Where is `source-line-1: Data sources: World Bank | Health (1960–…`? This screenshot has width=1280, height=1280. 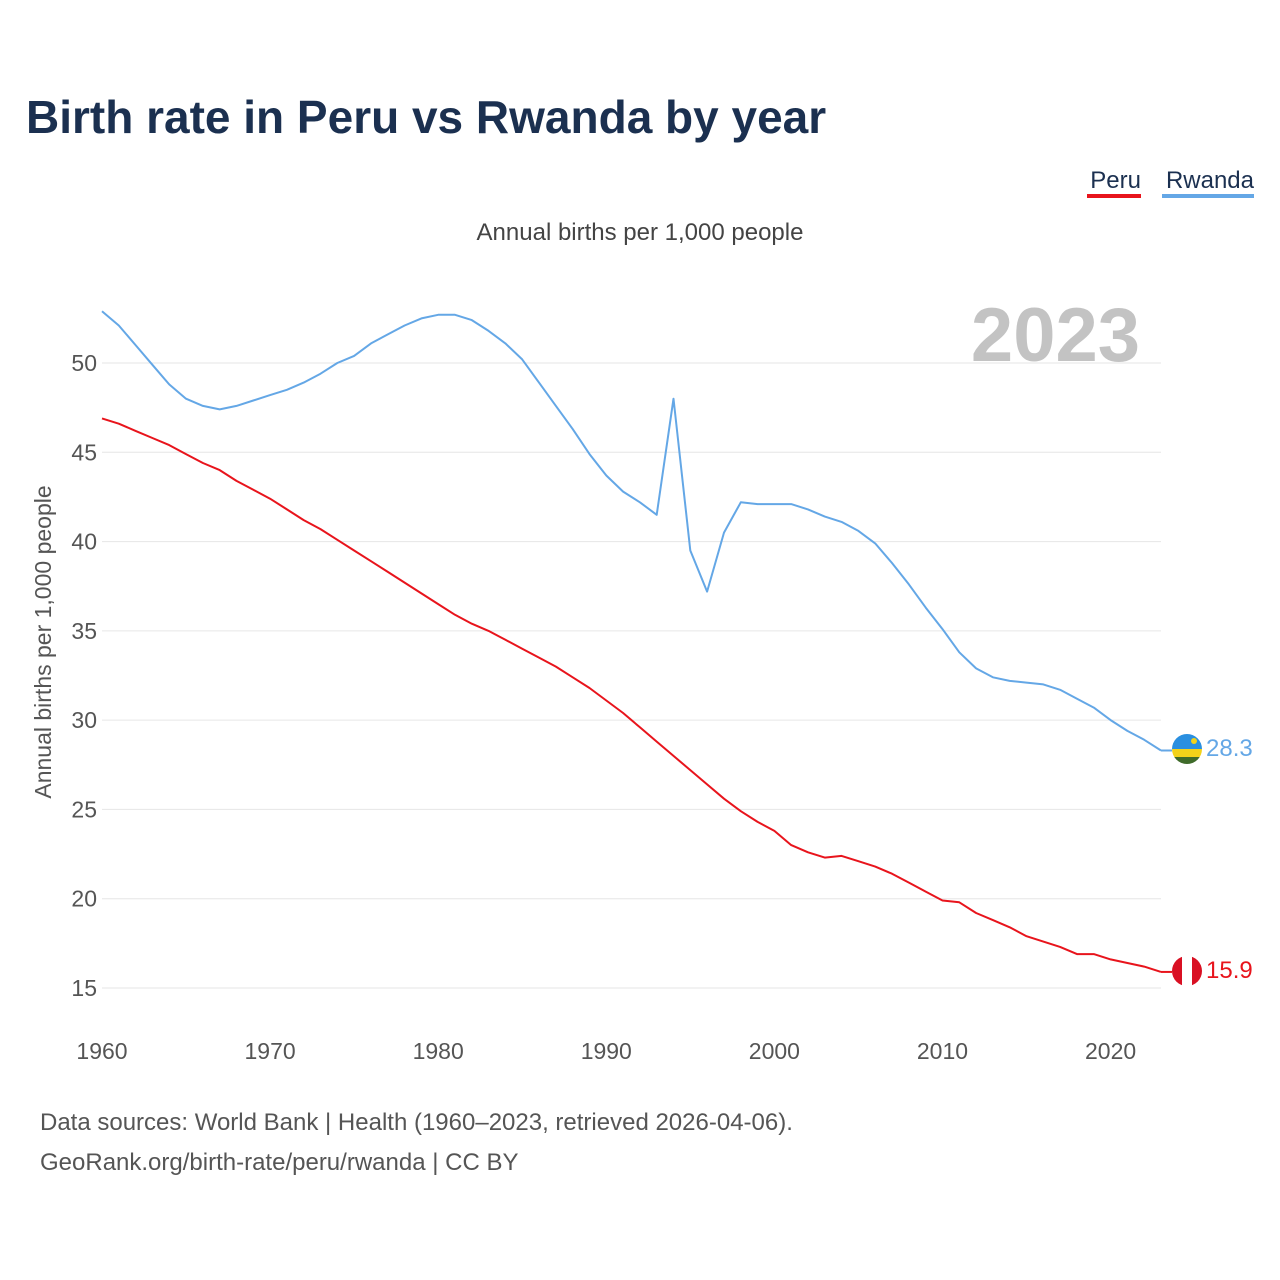
source-line-1: Data sources: World Bank | Health (1960–… is located at coordinates (416, 1122).